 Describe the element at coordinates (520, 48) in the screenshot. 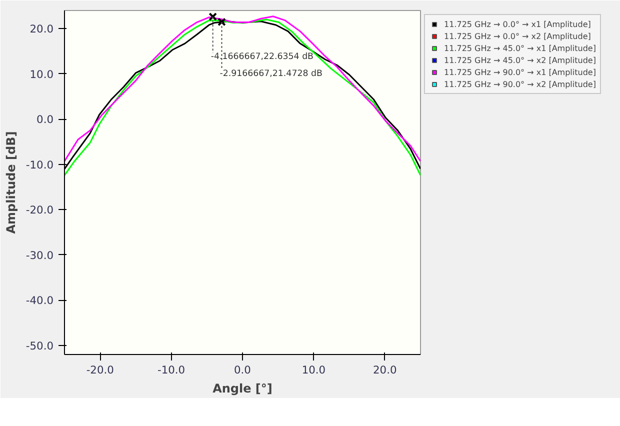

I see `legend-label: 11.725 GHz → 45.0° → x1 [Amplitude]` at that location.